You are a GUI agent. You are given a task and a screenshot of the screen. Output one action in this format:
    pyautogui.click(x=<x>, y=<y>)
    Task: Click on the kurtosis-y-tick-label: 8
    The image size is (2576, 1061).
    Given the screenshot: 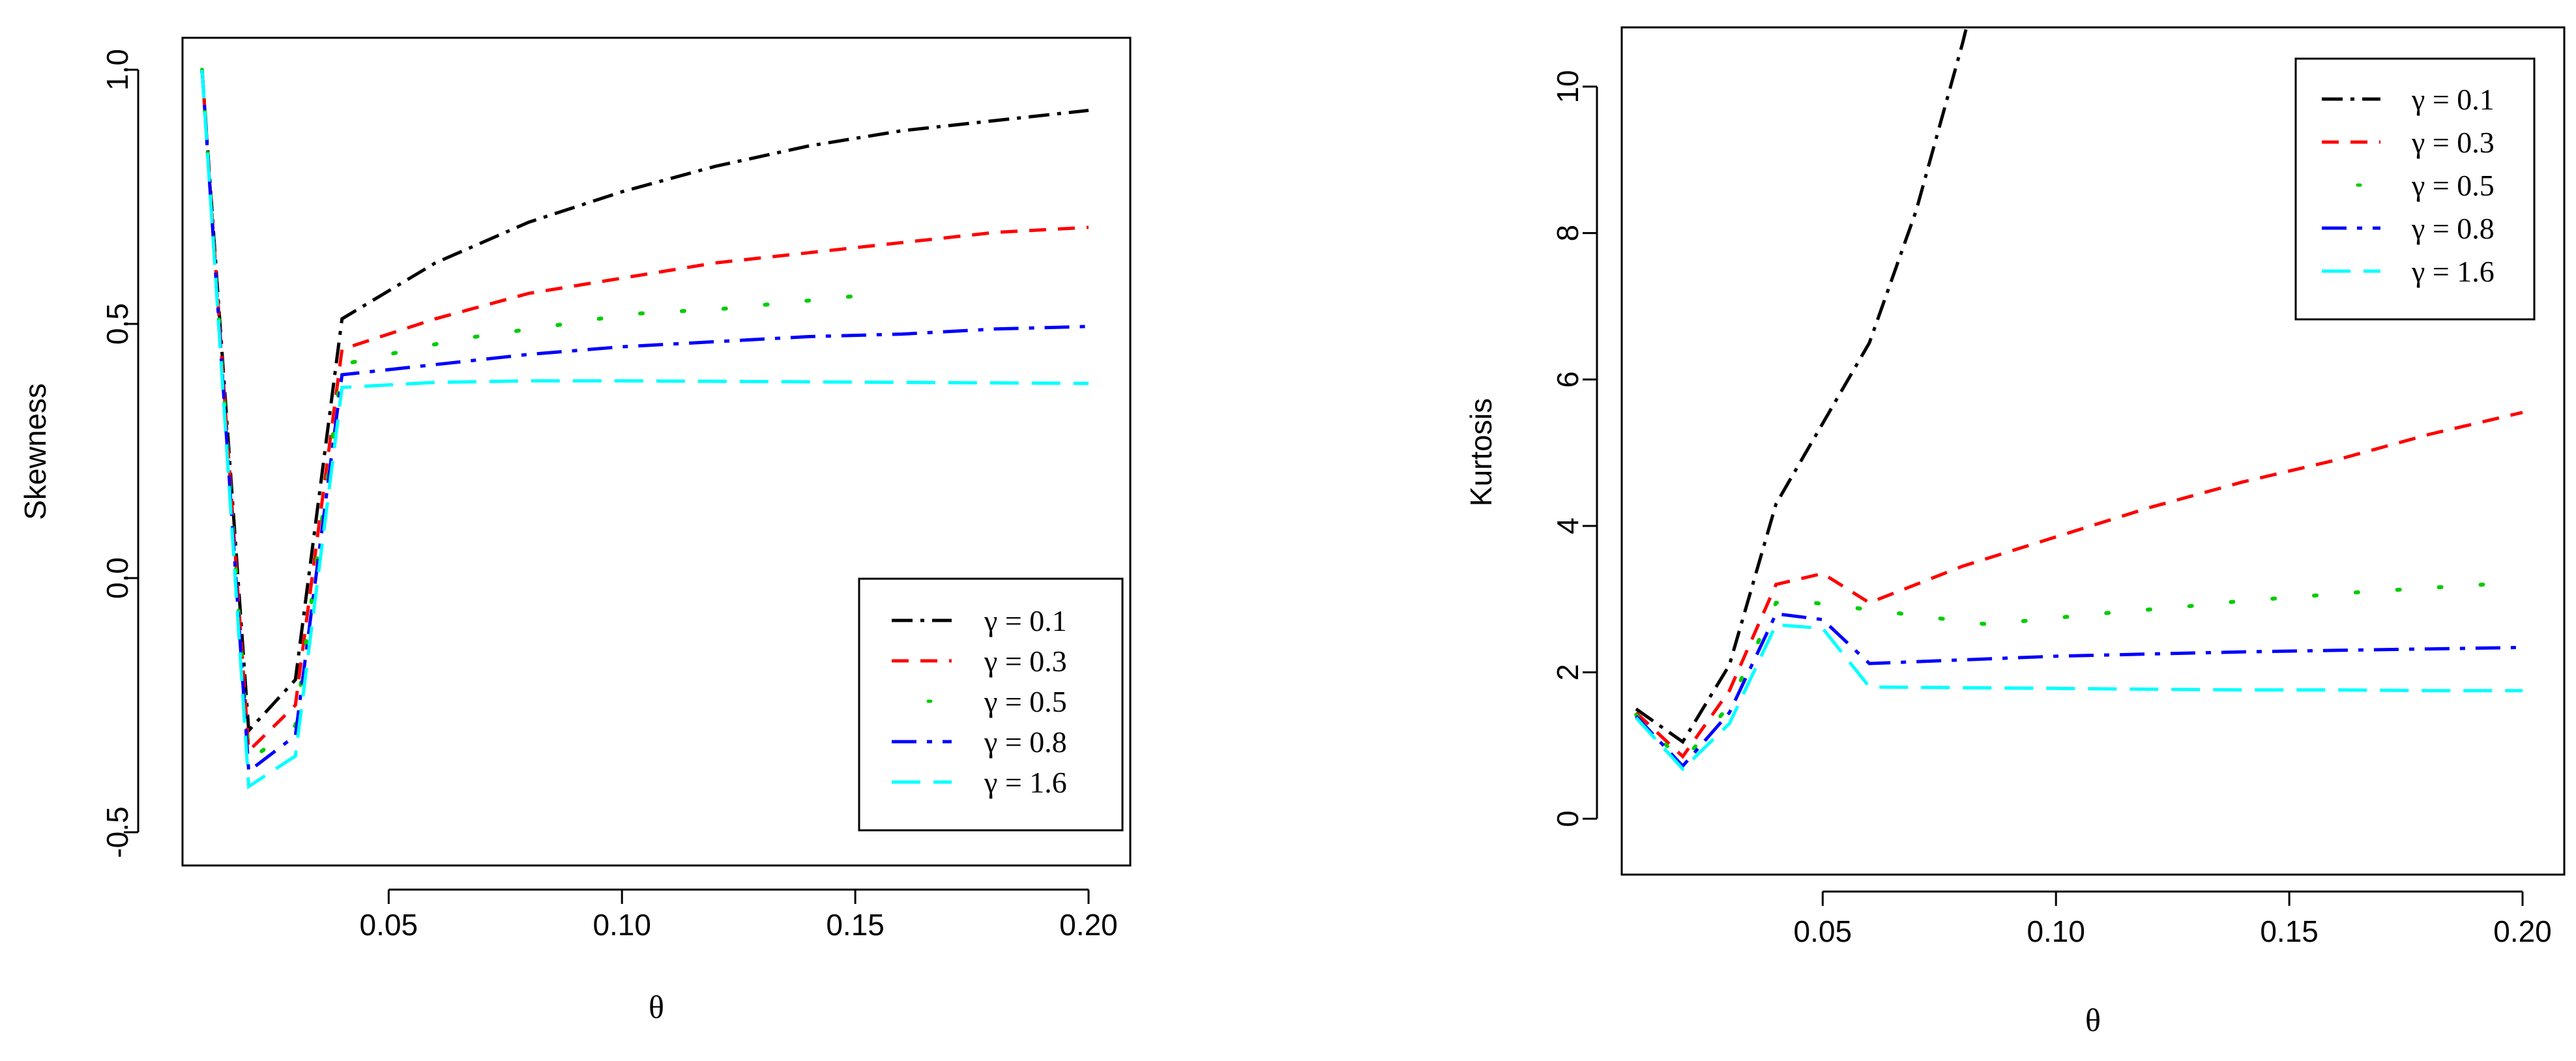 What is the action you would take?
    pyautogui.click(x=1568, y=233)
    